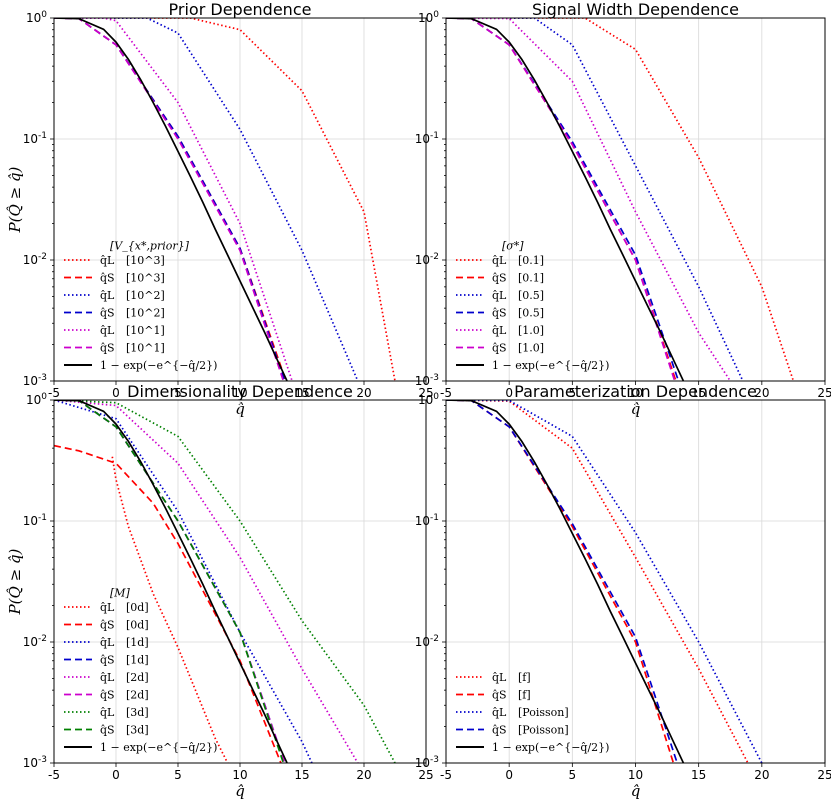 This screenshot has width=831, height=800. What do you see at coordinates (145, 348) in the screenshot?
I see `legend-tag: [10^1]` at bounding box center [145, 348].